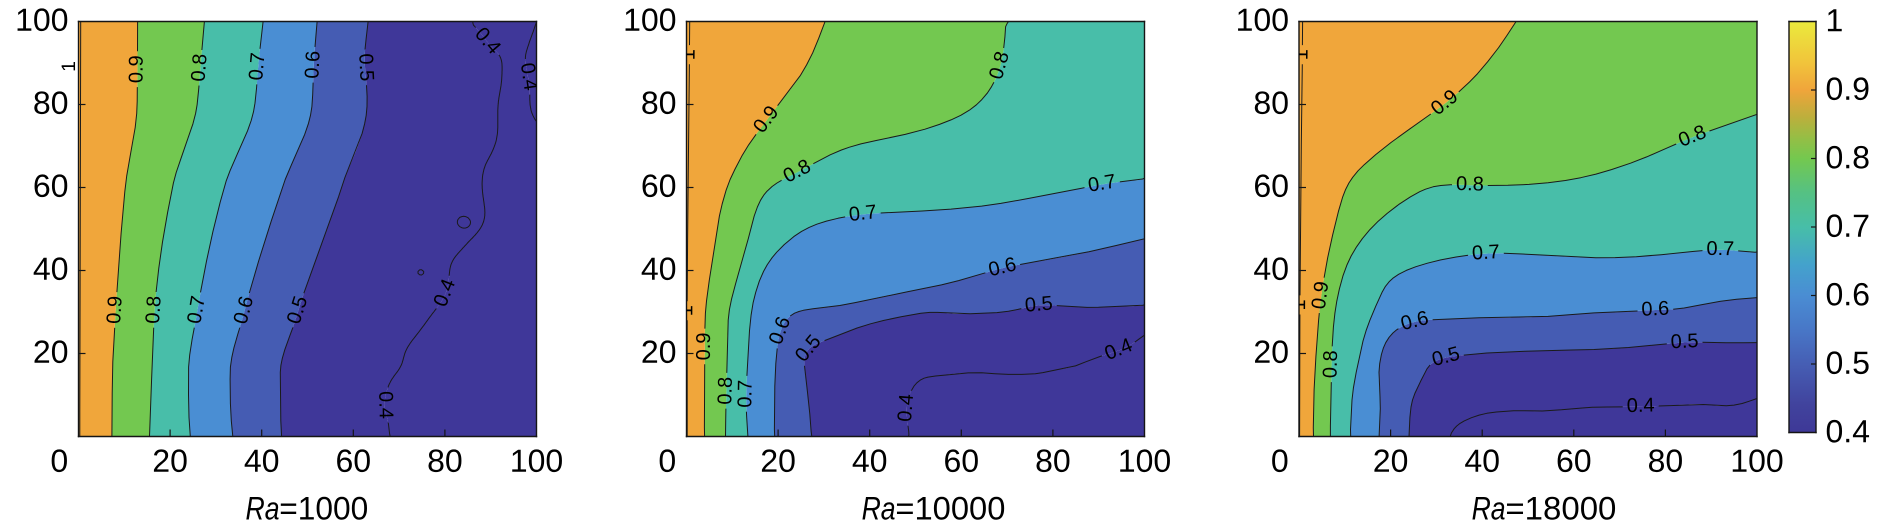  I want to click on svg-text: =18000, so click(1560, 507).